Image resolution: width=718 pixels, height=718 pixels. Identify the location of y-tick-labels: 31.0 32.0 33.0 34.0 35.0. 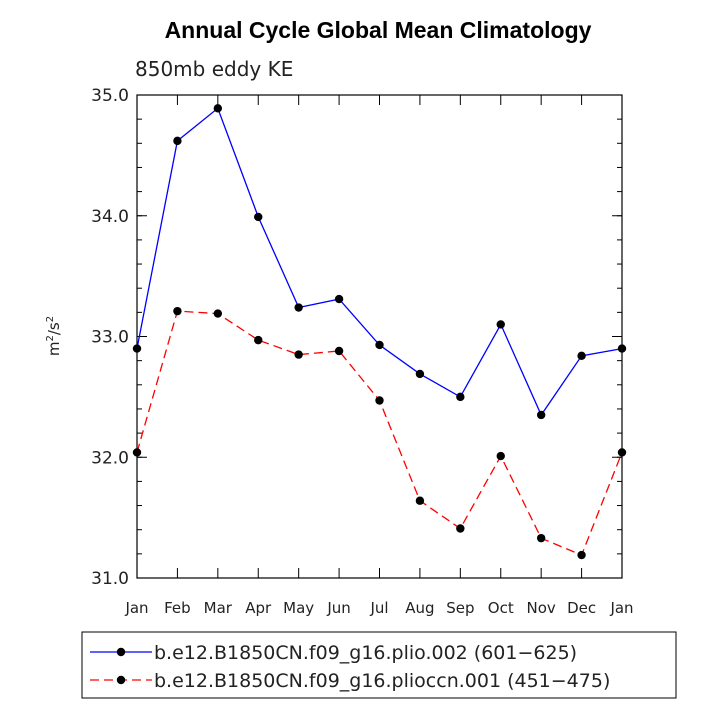
(110, 337).